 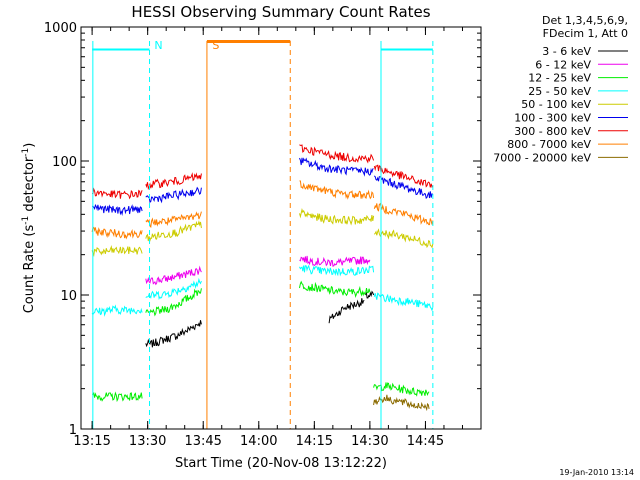 I want to click on y-axis-label-part: ), so click(x=29, y=145).